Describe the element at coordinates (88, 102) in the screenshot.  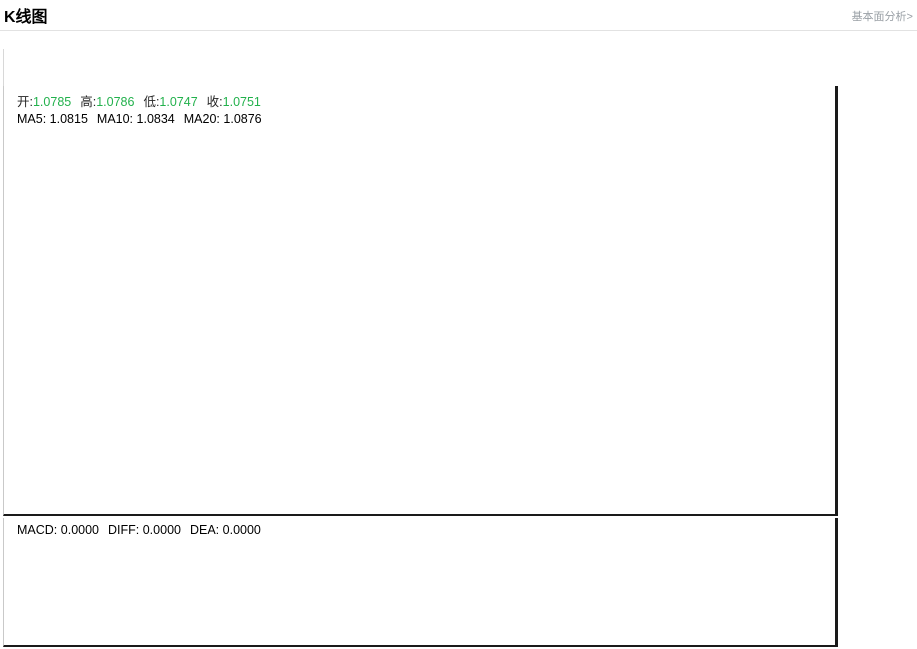
I see `high-label: 高:` at that location.